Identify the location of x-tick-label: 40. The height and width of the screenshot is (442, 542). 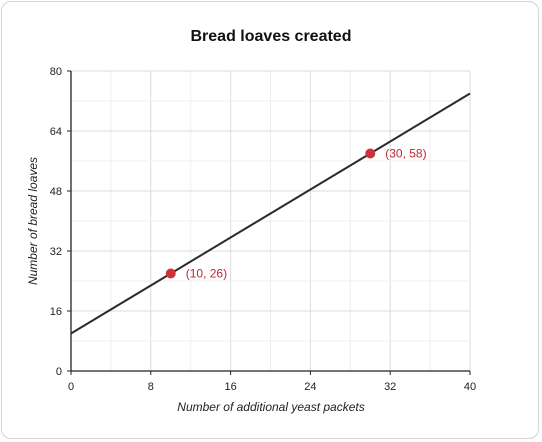
(470, 387).